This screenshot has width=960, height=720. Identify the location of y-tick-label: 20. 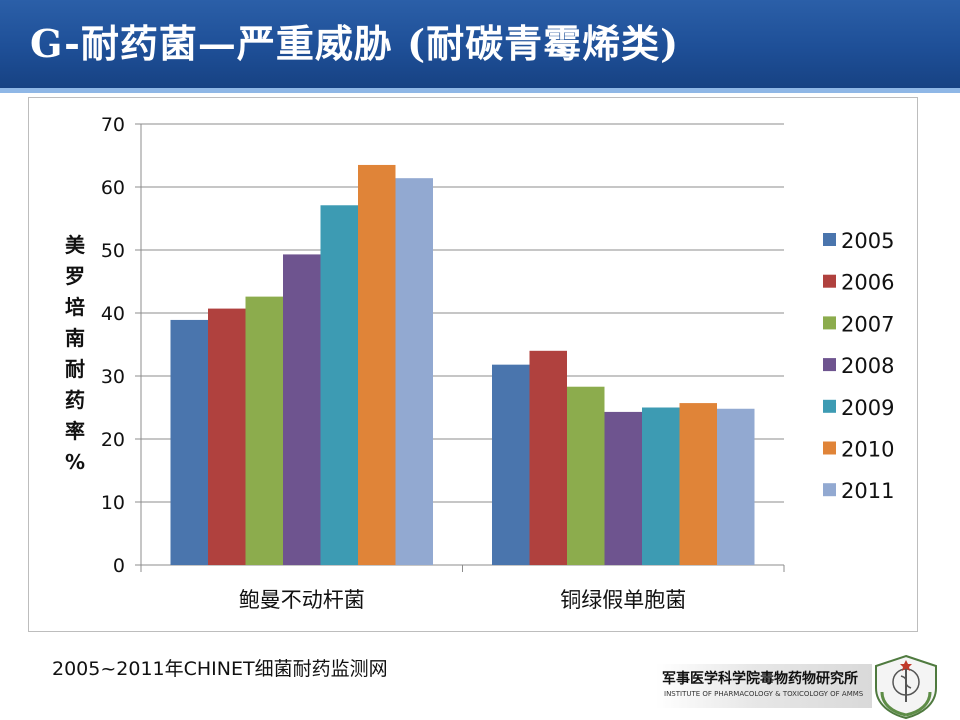
(113, 440).